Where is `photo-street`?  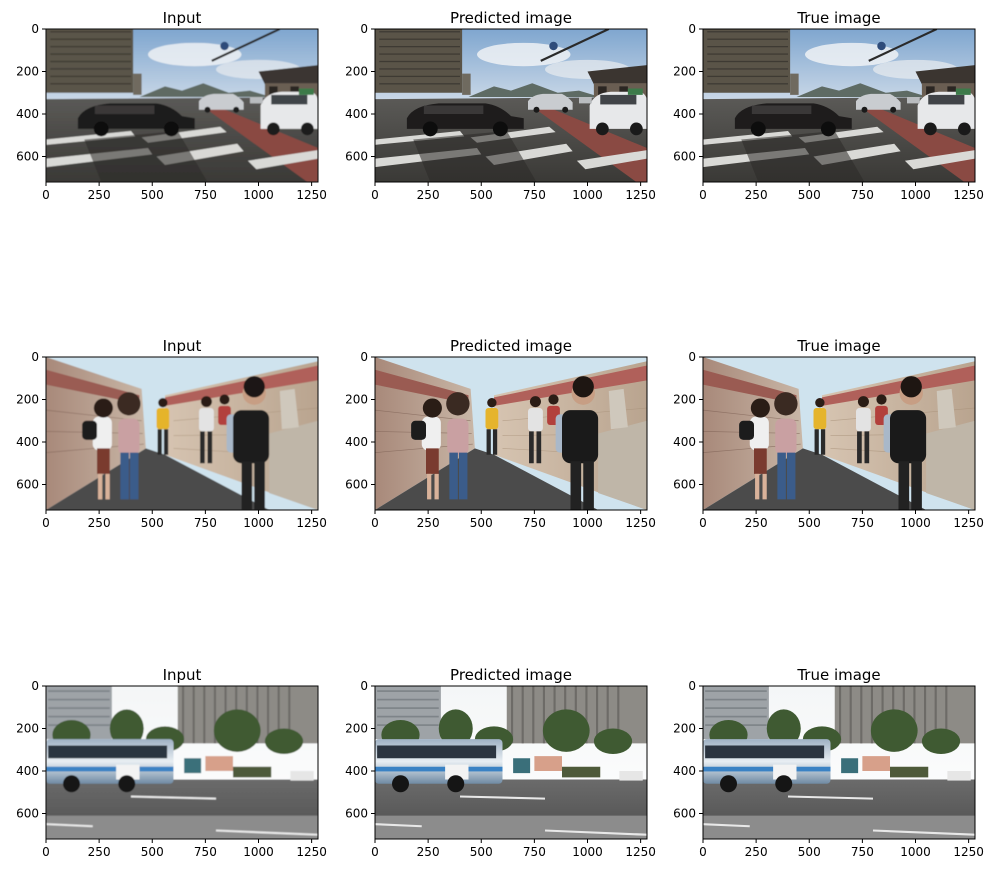 photo-street is located at coordinates (511, 105).